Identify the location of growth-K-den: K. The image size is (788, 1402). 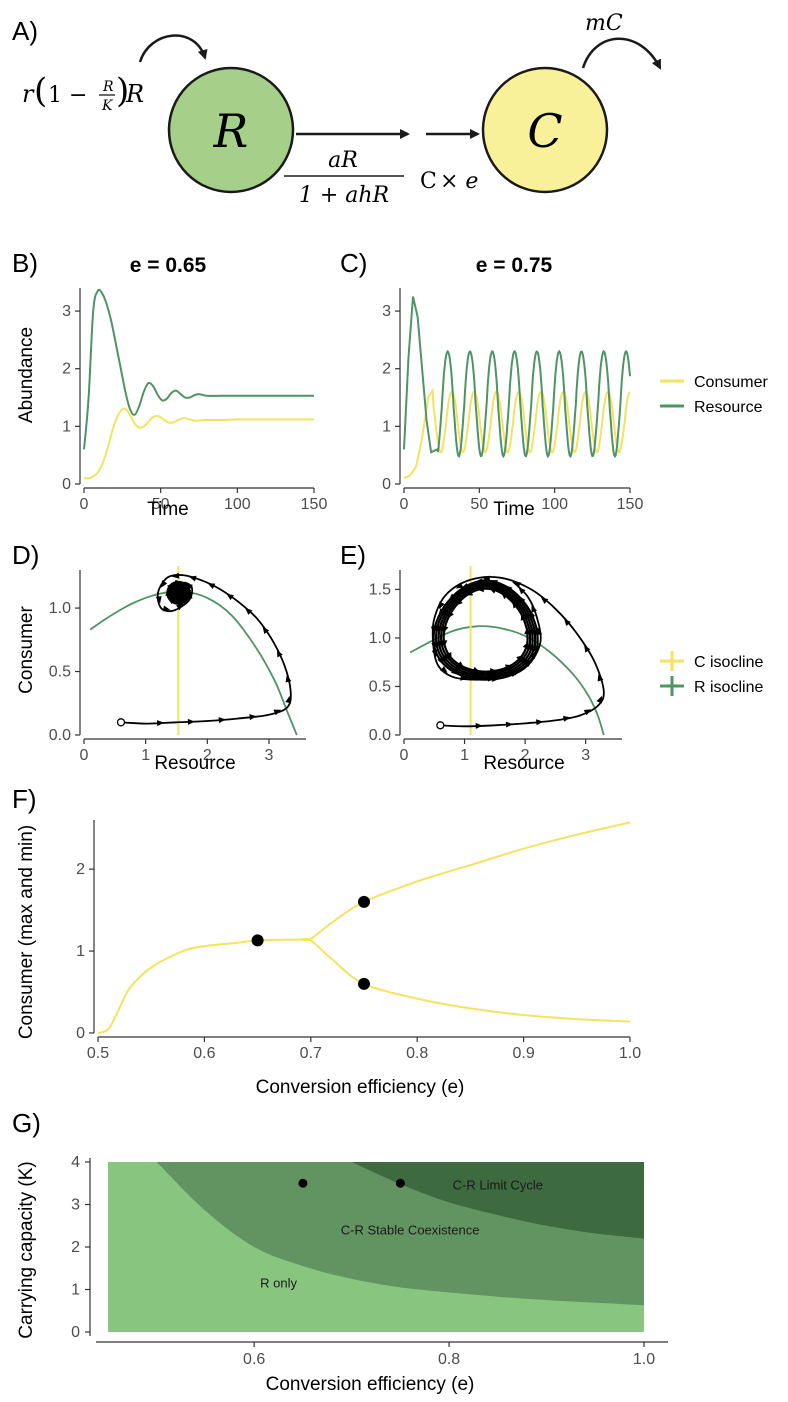
(107, 106).